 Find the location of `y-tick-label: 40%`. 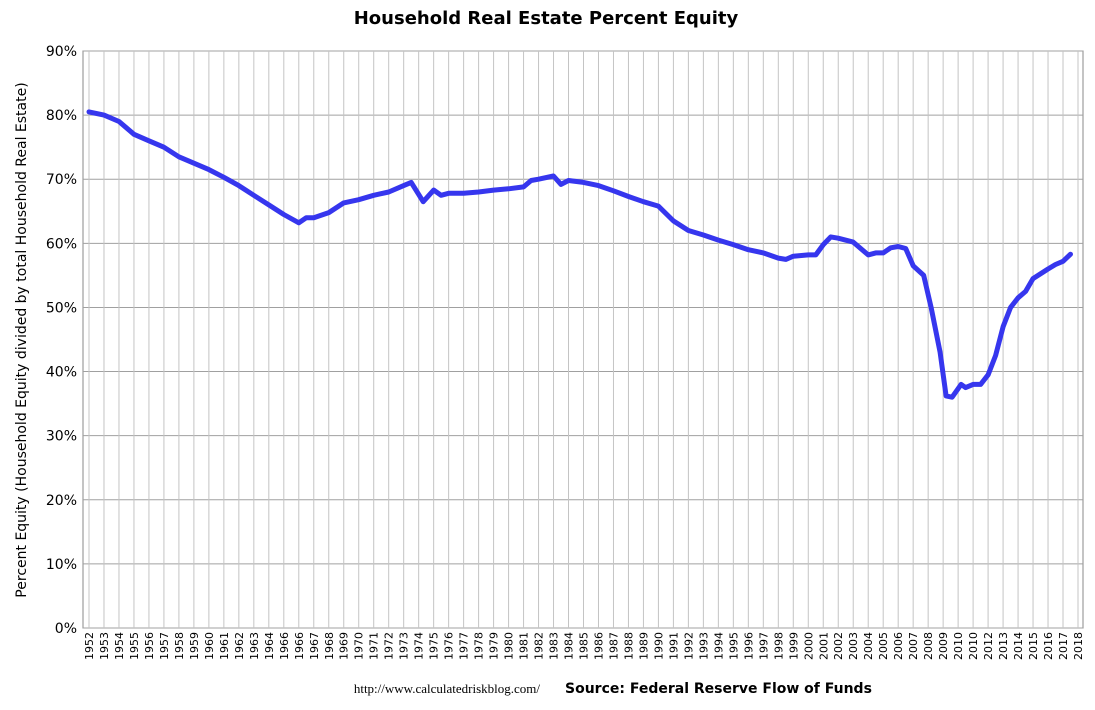

y-tick-label: 40% is located at coordinates (61, 373).